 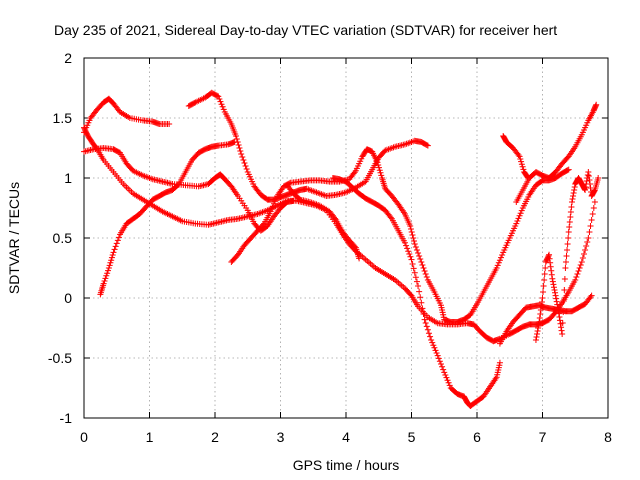 What do you see at coordinates (68, 298) in the screenshot?
I see `y-tick-label: 0` at bounding box center [68, 298].